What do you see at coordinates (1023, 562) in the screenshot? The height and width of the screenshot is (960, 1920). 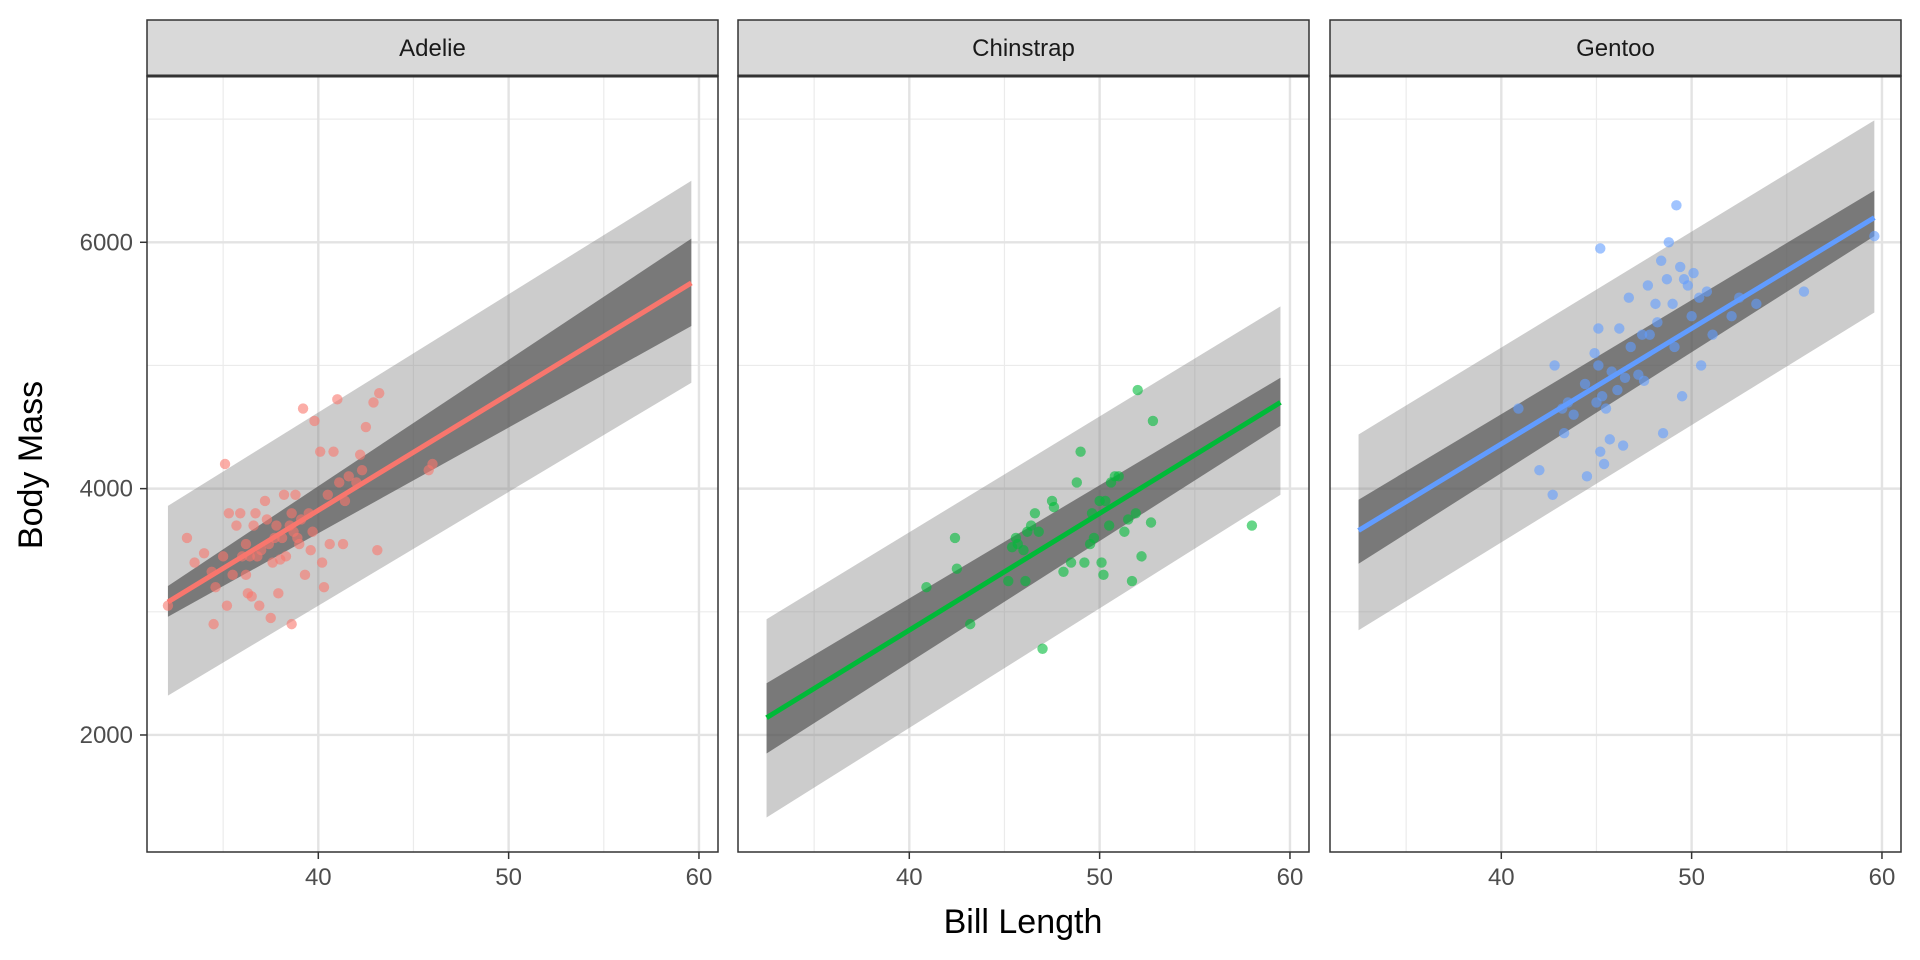 I see `plot-area` at bounding box center [1023, 562].